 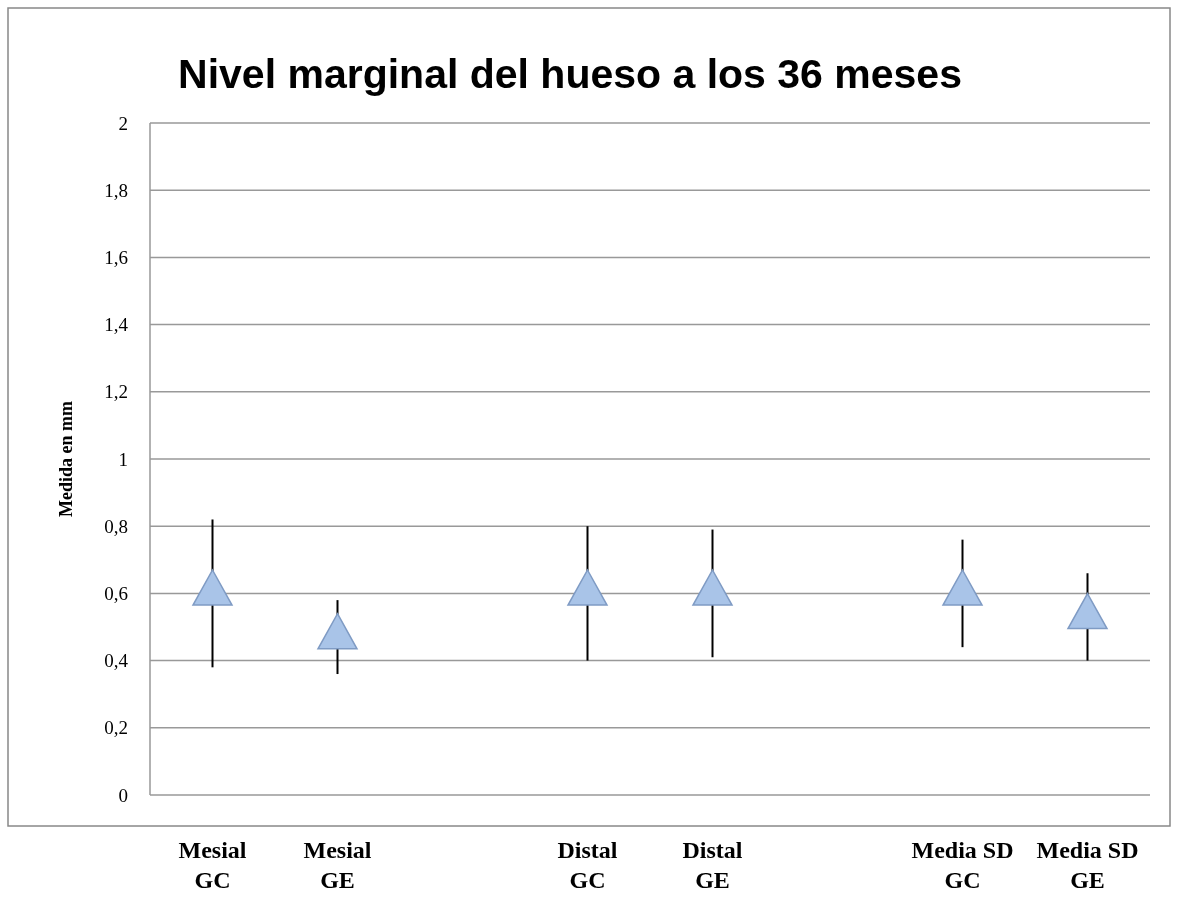 I want to click on x-tick-label: Distal GE, so click(x=712, y=865).